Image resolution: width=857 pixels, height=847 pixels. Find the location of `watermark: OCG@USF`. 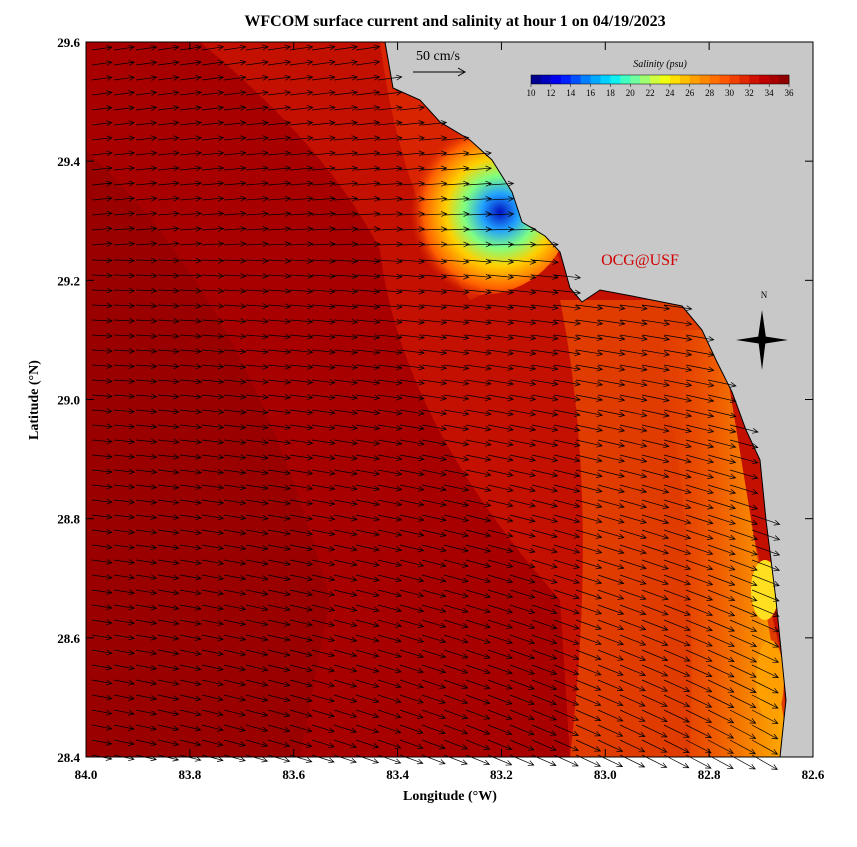

watermark: OCG@USF is located at coordinates (640, 260).